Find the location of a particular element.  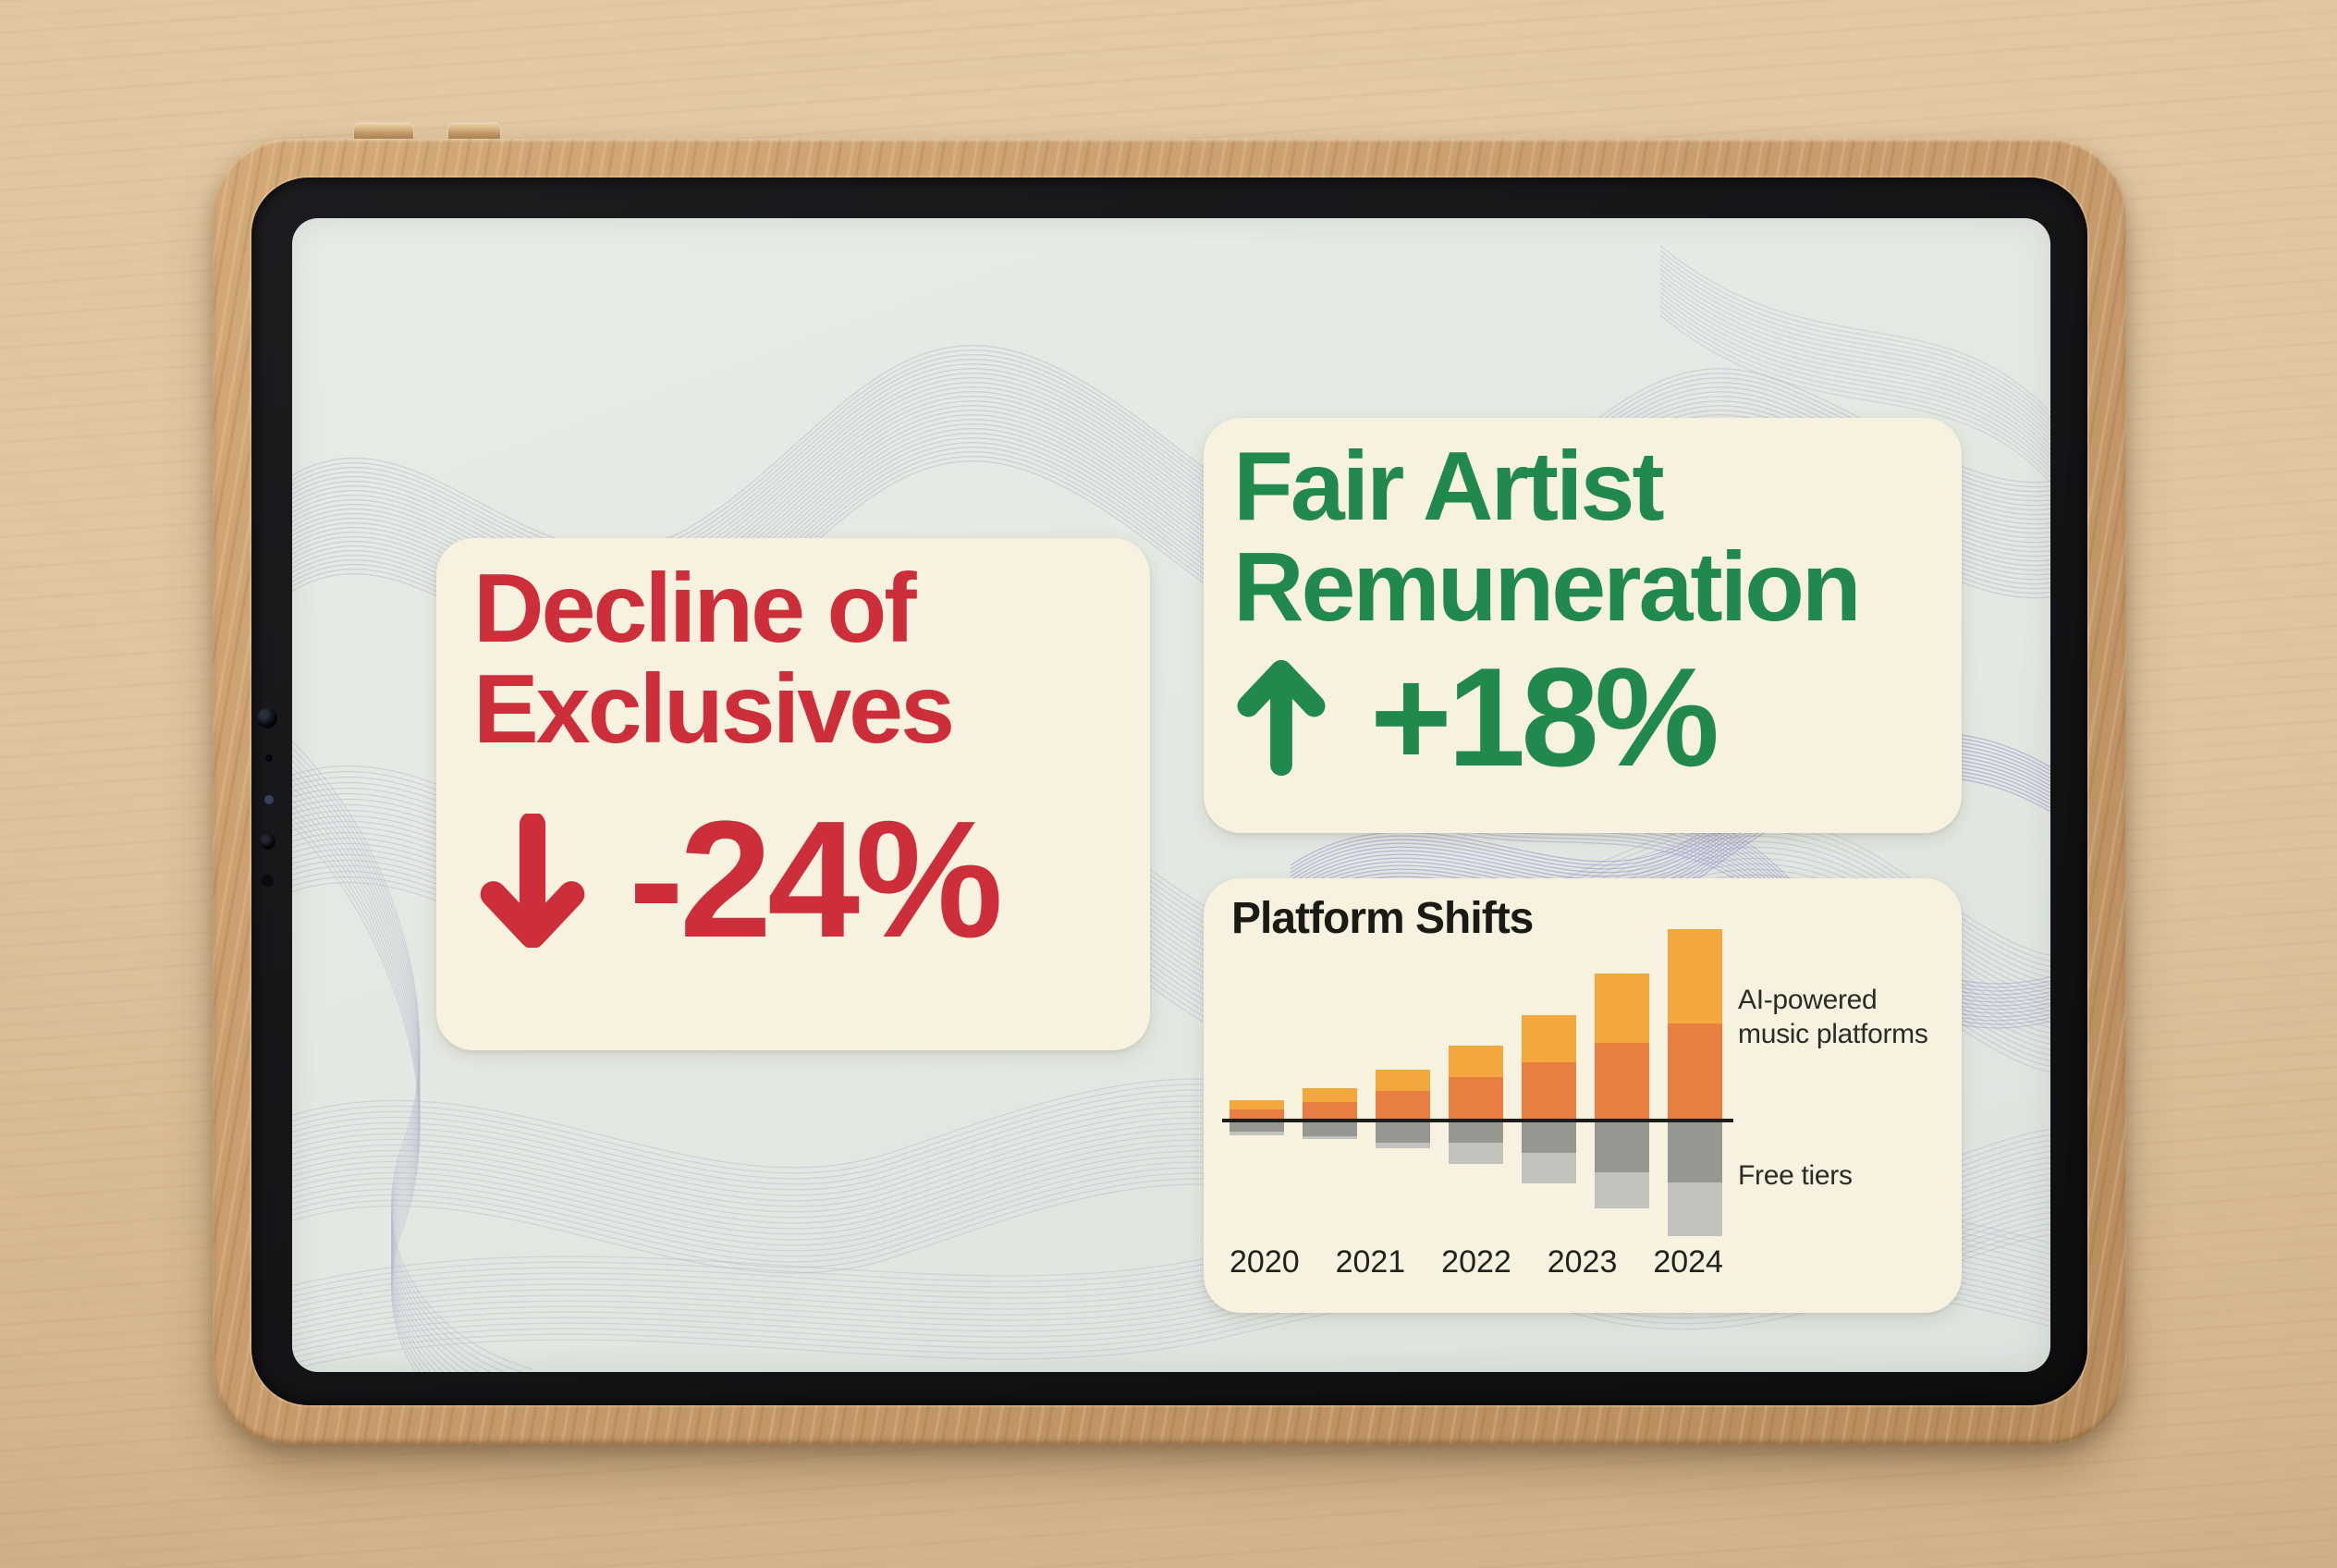

chart-title: Platform Shifts is located at coordinates (1382, 919).